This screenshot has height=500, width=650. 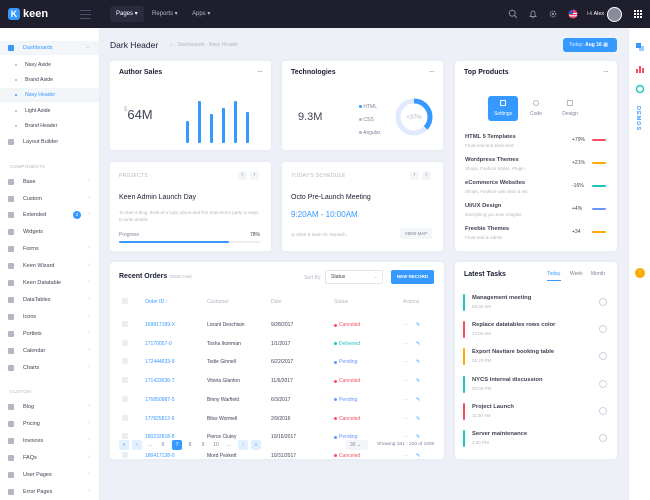 What do you see at coordinates (49, 266) in the screenshot?
I see `sidebar-item-keen-wizard: Keen Wizard ›` at bounding box center [49, 266].